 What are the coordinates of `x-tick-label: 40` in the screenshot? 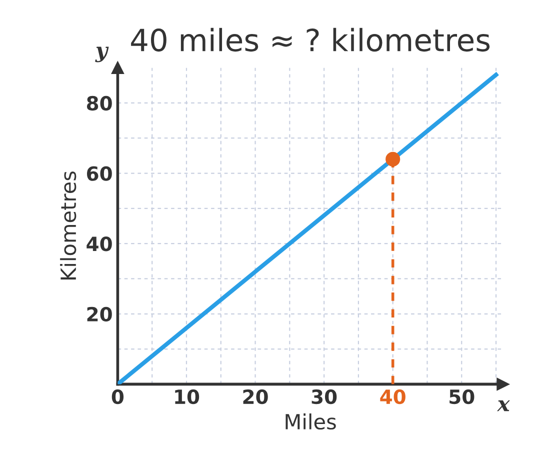 It's located at (393, 396).